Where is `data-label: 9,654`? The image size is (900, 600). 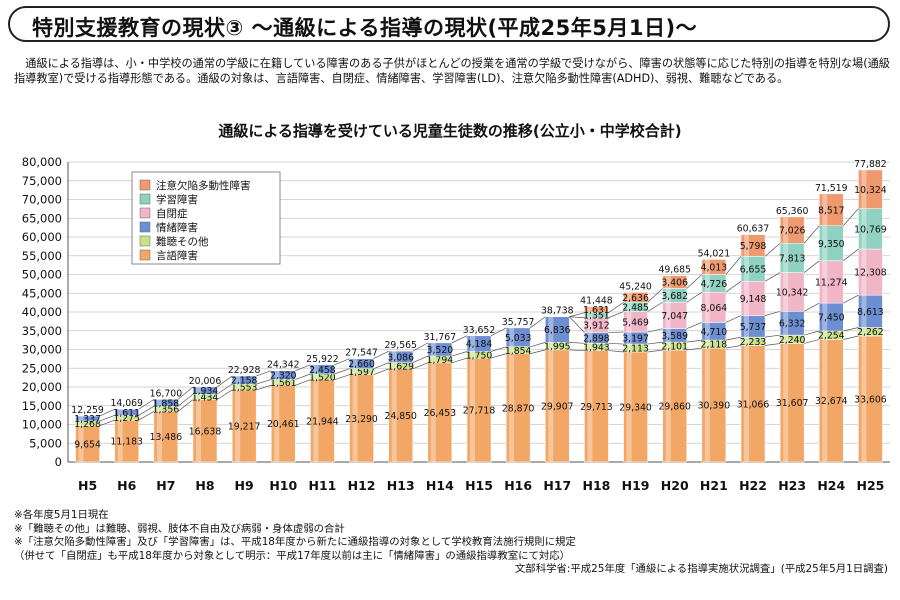 data-label: 9,654 is located at coordinates (87, 444).